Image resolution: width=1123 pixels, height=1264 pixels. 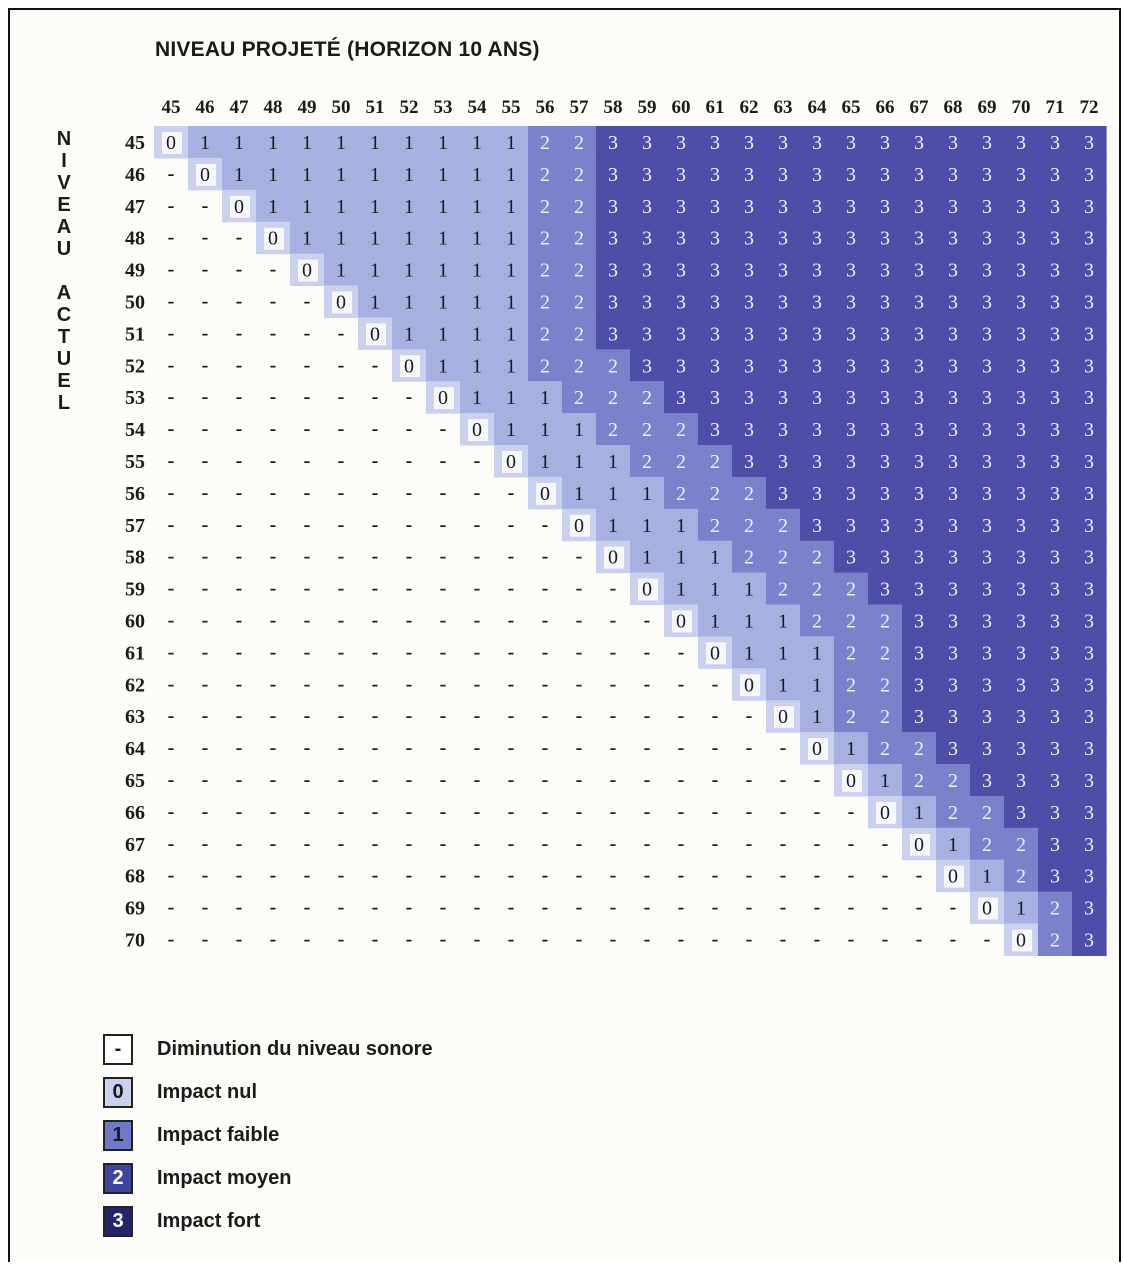 I want to click on column-header: 72, so click(x=1089, y=107).